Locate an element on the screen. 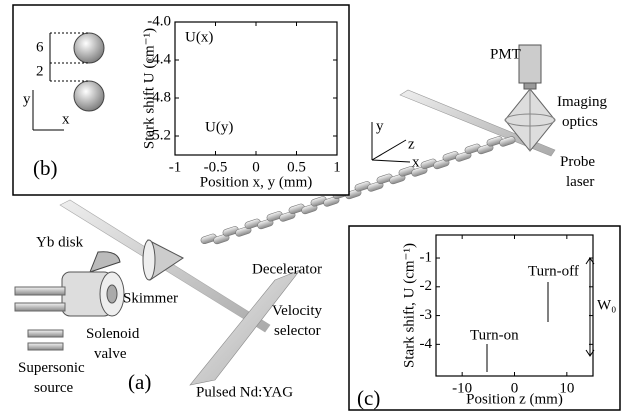 Image resolution: width=624 pixels, height=413 pixels. inset-x-label: x is located at coordinates (66, 119).